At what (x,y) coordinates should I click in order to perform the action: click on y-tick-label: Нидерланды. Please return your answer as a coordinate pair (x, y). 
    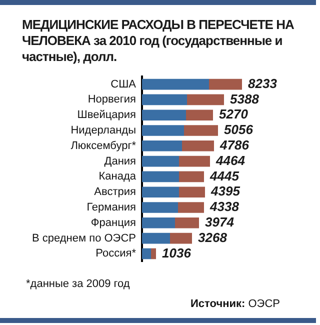
    Looking at the image, I should click on (103, 130).